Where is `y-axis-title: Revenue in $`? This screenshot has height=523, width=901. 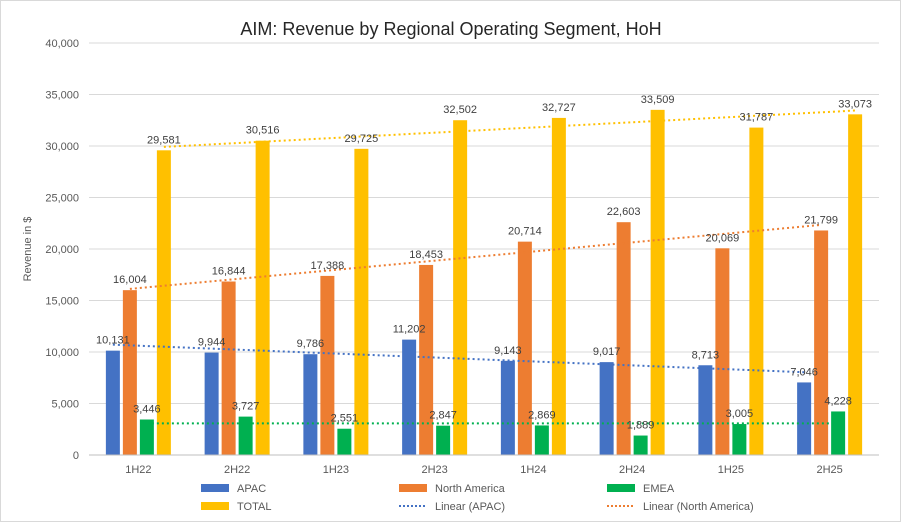
y-axis-title: Revenue in $ is located at coordinates (28, 249).